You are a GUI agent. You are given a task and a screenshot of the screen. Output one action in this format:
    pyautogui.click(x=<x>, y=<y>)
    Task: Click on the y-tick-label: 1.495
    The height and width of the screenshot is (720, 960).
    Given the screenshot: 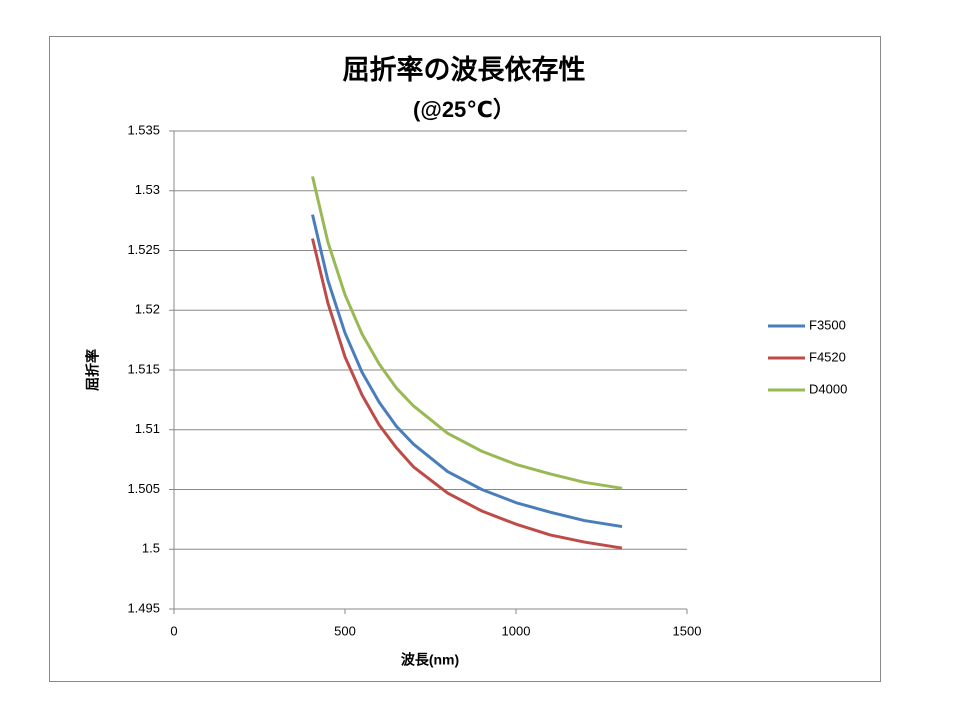 What is the action you would take?
    pyautogui.click(x=143, y=607)
    